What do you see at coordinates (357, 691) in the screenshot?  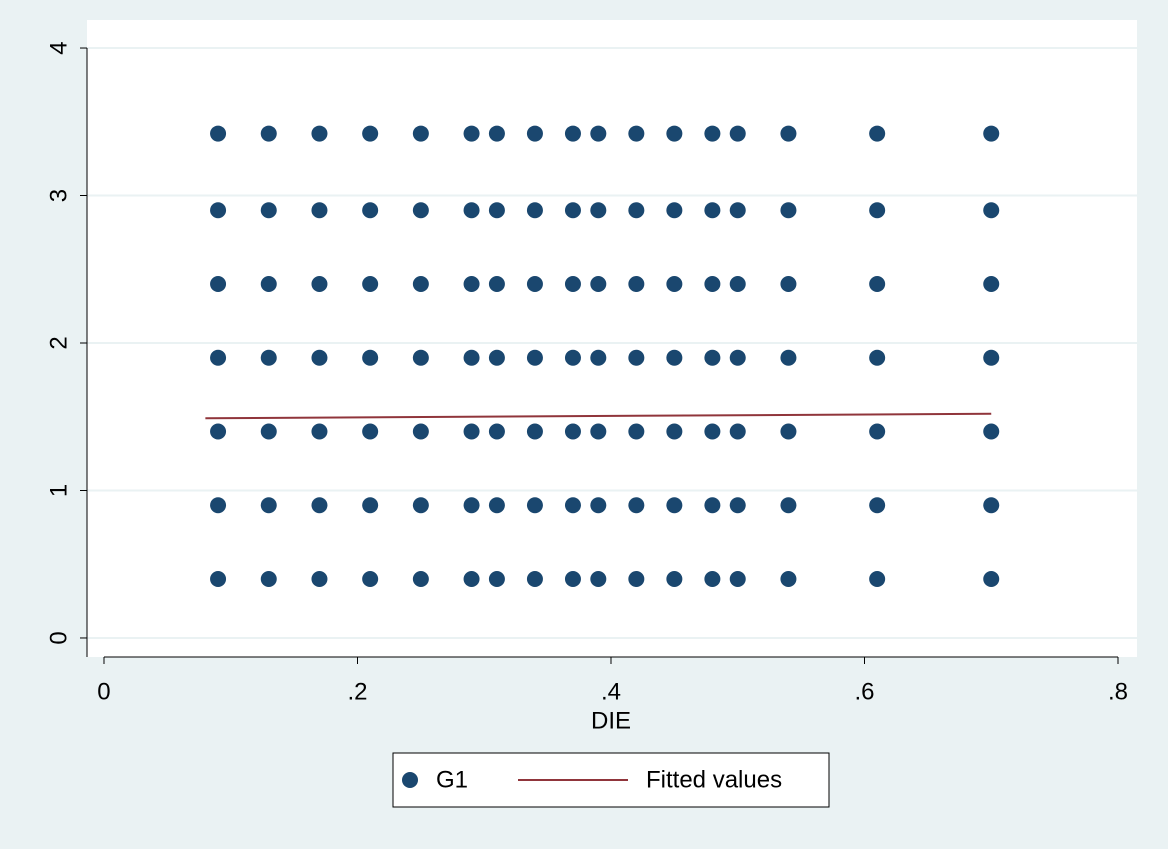 I see `x-tick-label: .2` at bounding box center [357, 691].